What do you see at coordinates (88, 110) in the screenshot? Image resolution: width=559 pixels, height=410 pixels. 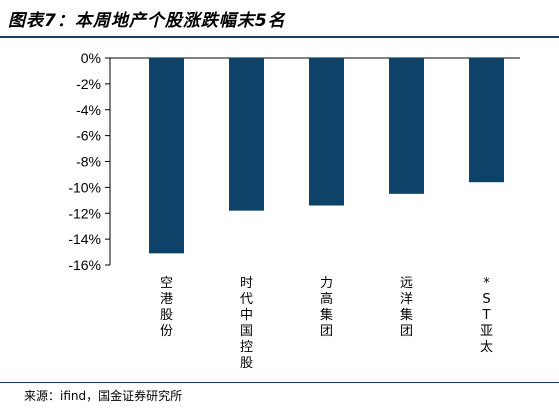 I see `y-tick-label: -4%` at bounding box center [88, 110].